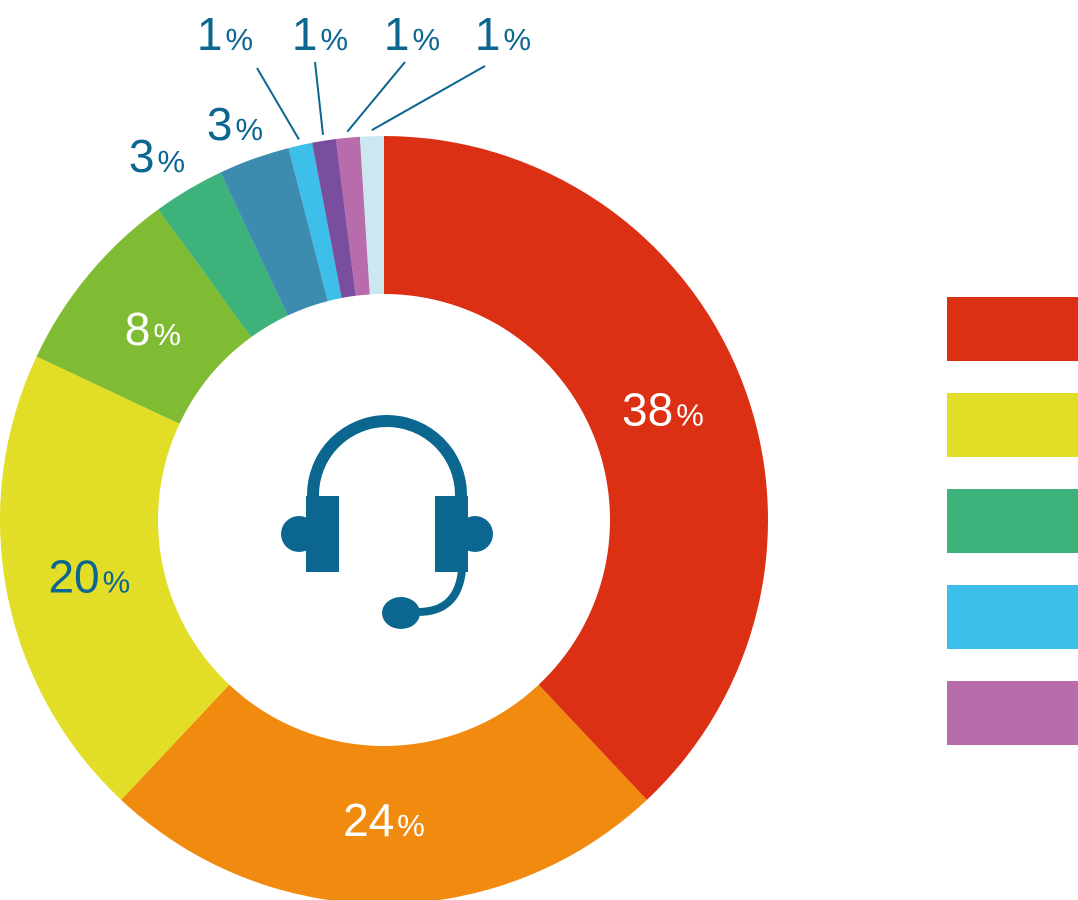  I want to click on slice-label-5: 3%, so click(157, 156).